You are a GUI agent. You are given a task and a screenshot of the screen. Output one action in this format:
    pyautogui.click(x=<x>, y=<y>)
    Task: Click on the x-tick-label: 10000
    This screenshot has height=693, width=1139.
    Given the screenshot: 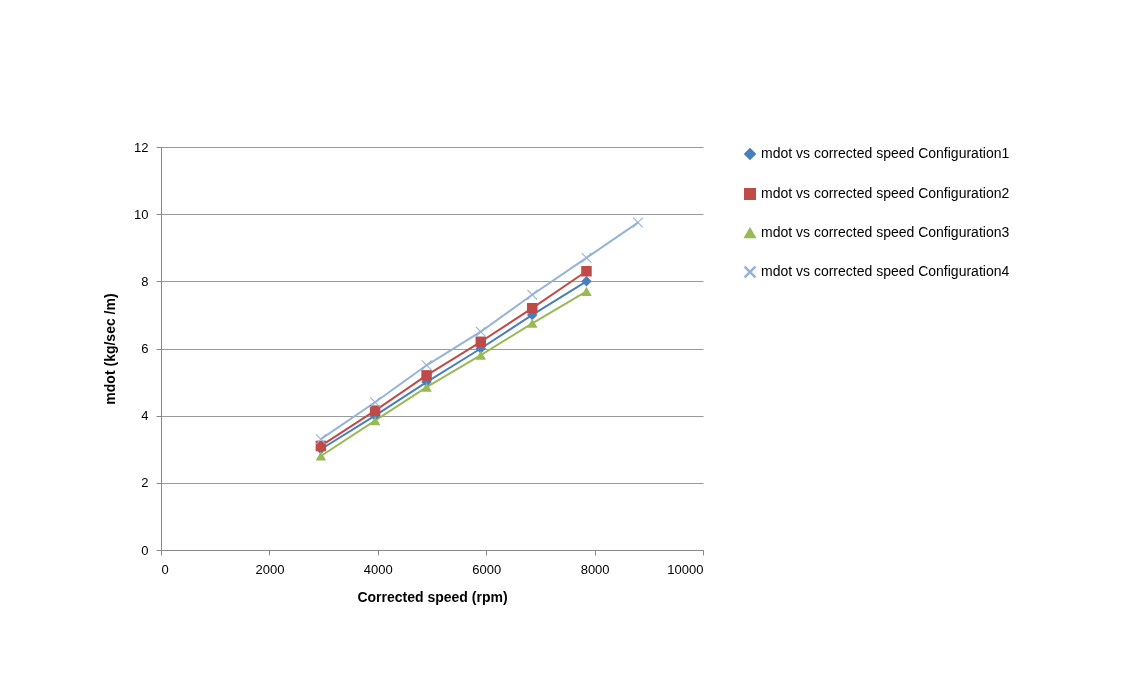 What is the action you would take?
    pyautogui.click(x=685, y=569)
    